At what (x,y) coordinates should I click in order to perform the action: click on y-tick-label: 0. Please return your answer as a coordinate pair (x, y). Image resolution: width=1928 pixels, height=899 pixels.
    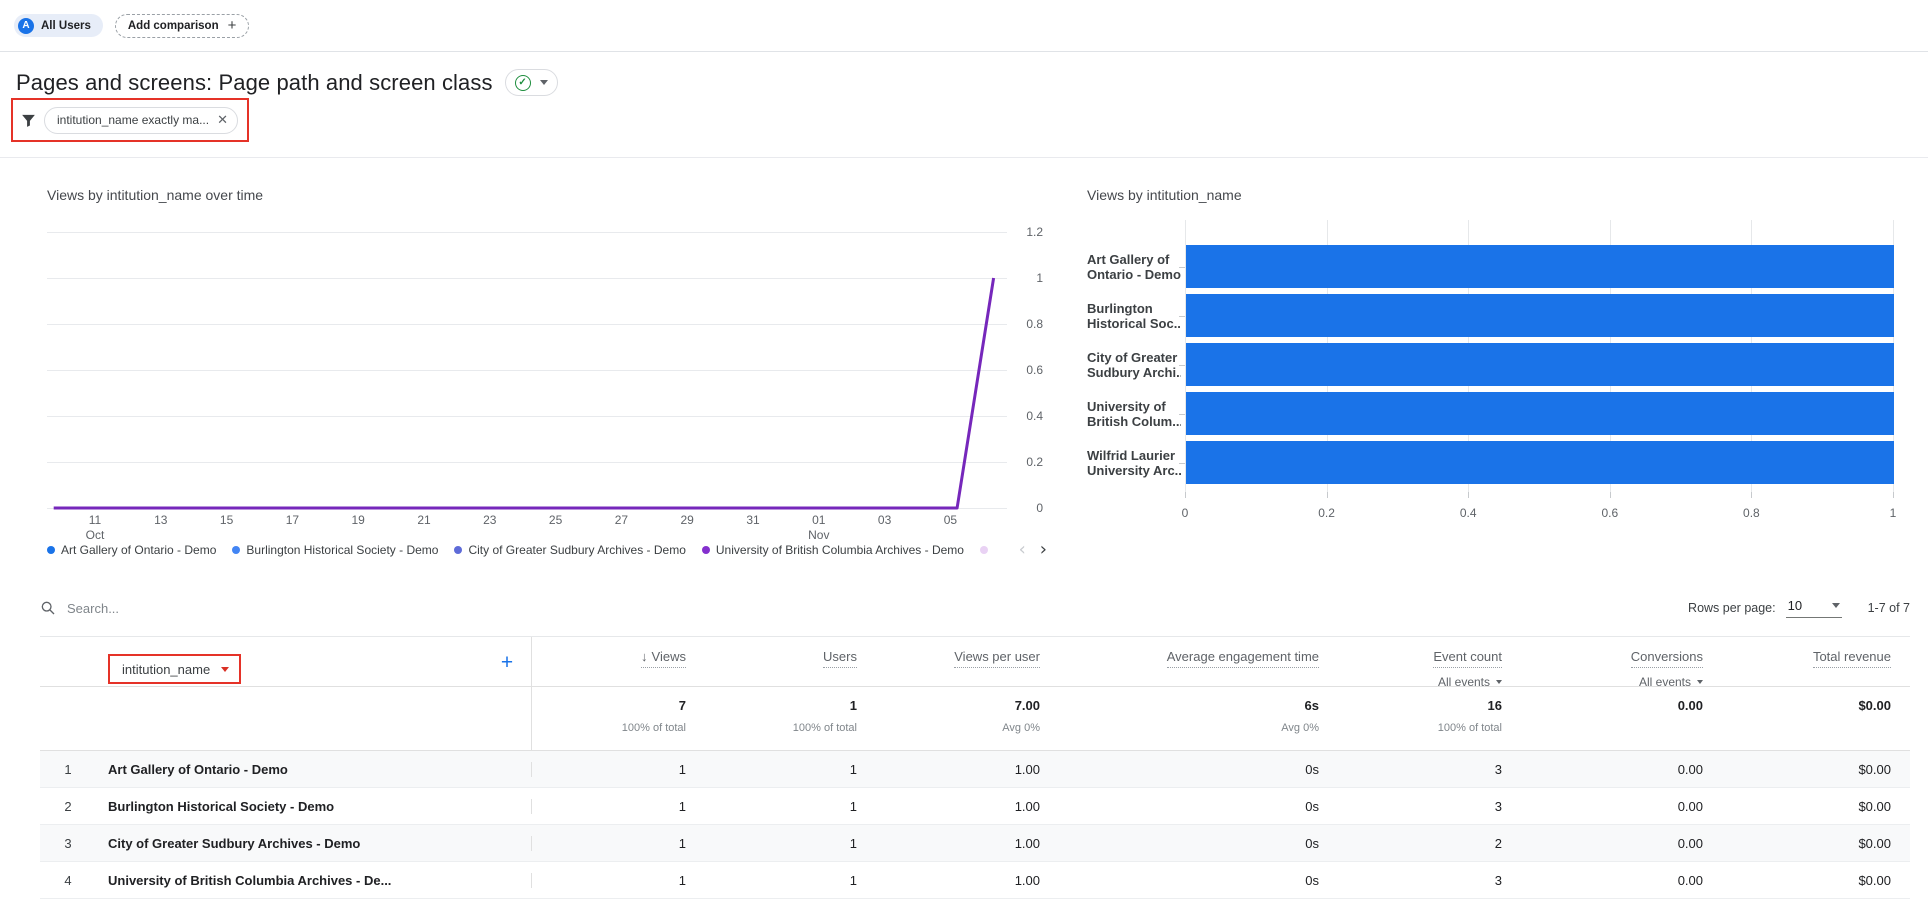
    Looking at the image, I should click on (1039, 508).